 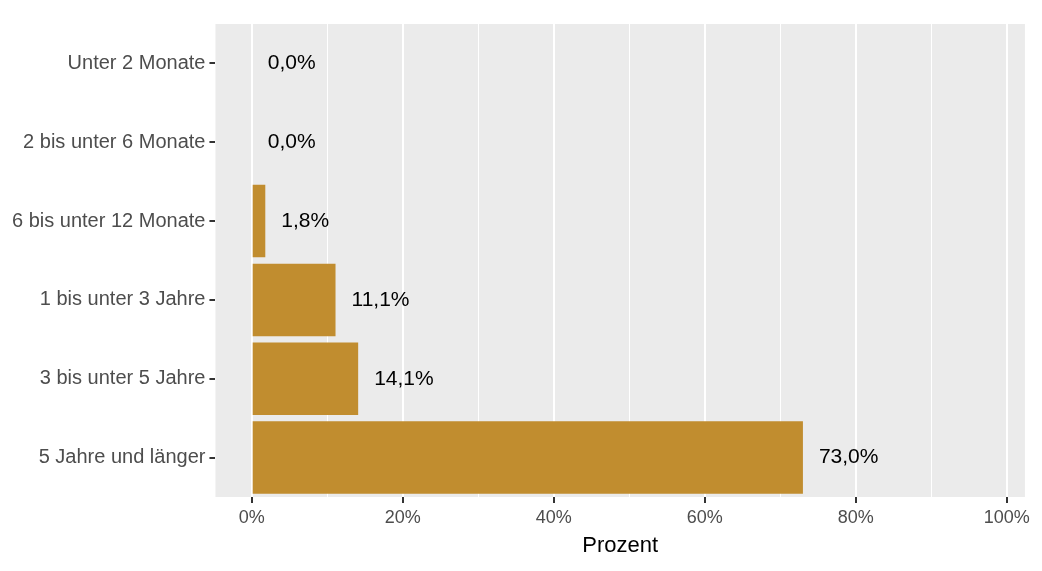 What do you see at coordinates (1006, 516) in the screenshot?
I see `x-tick-label: 100%` at bounding box center [1006, 516].